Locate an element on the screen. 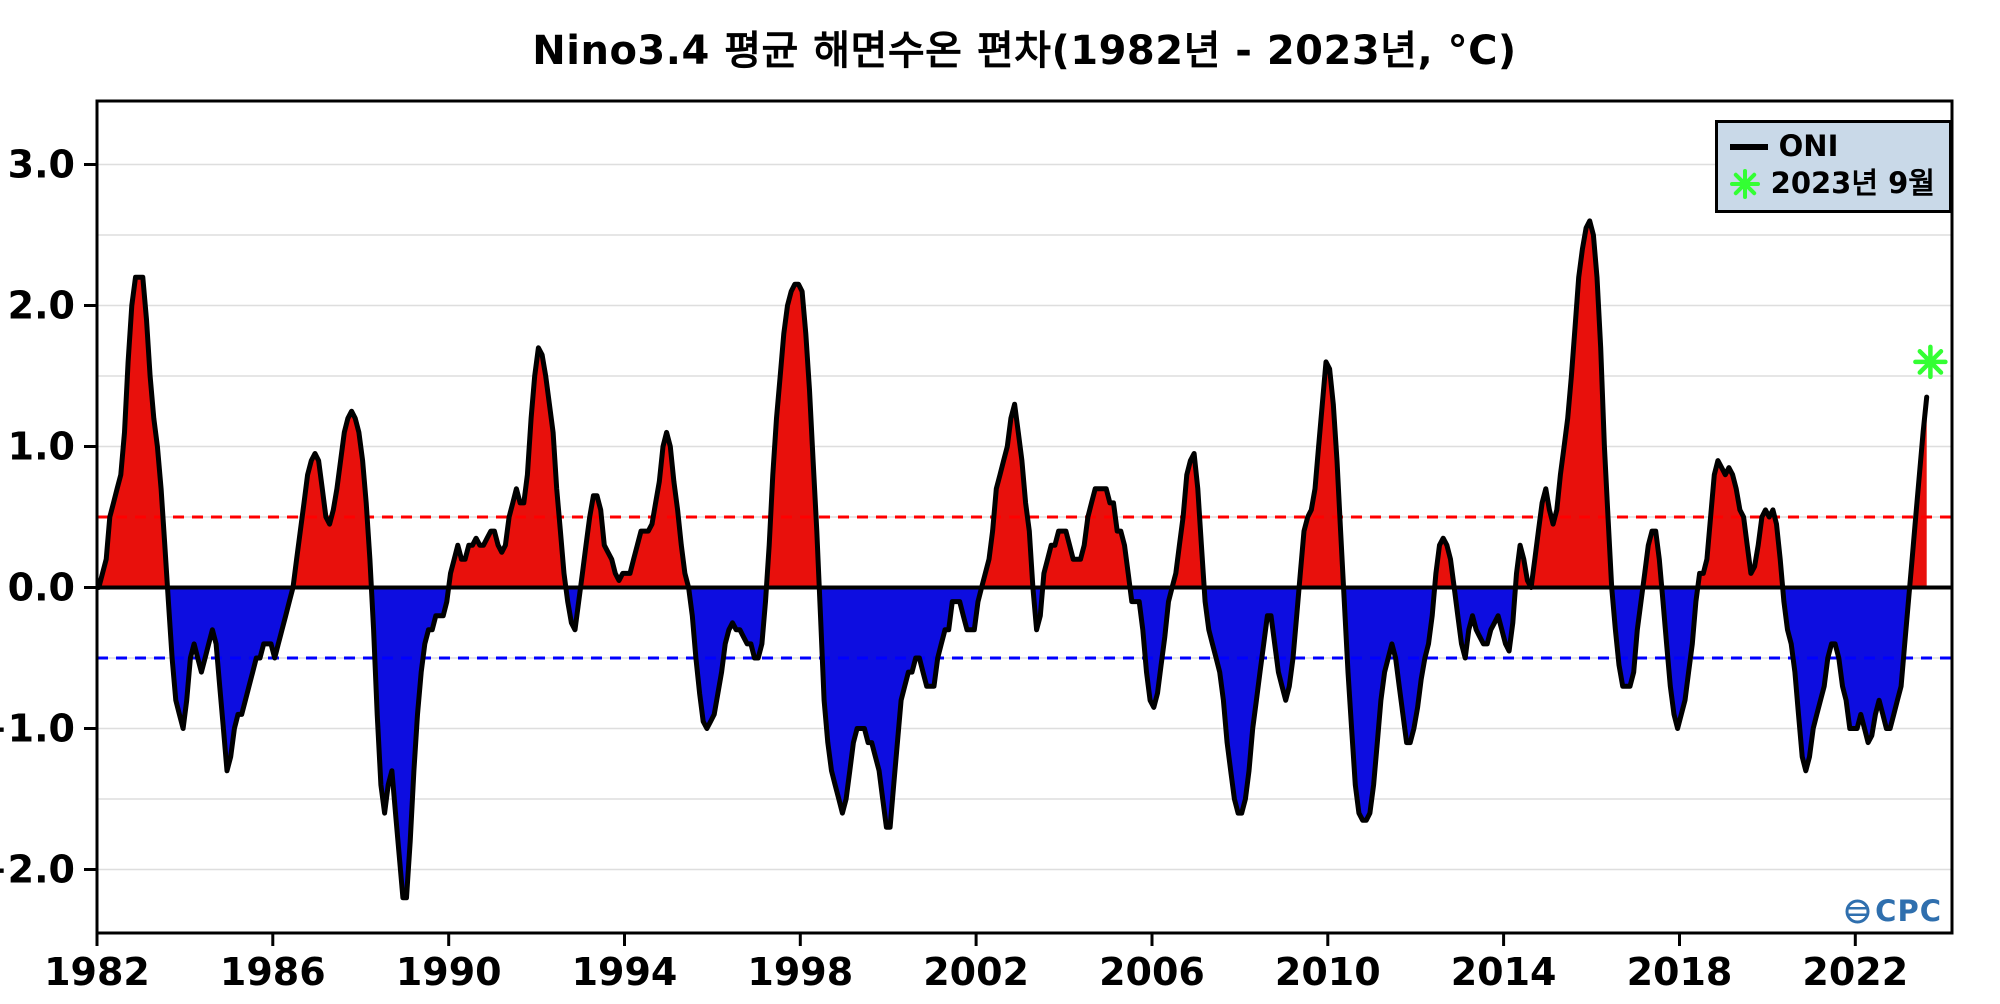 The image size is (2000, 1004). globe-icon is located at coordinates (1857, 911).